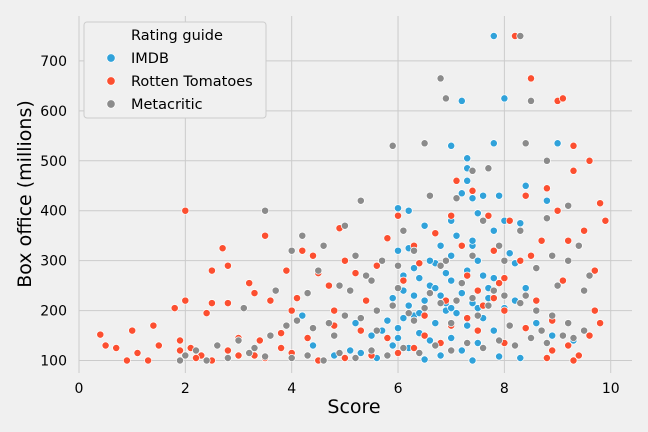  I want to click on legend-items: IMDB Rotten Tomatoes Metacritic, so click(179, 82).